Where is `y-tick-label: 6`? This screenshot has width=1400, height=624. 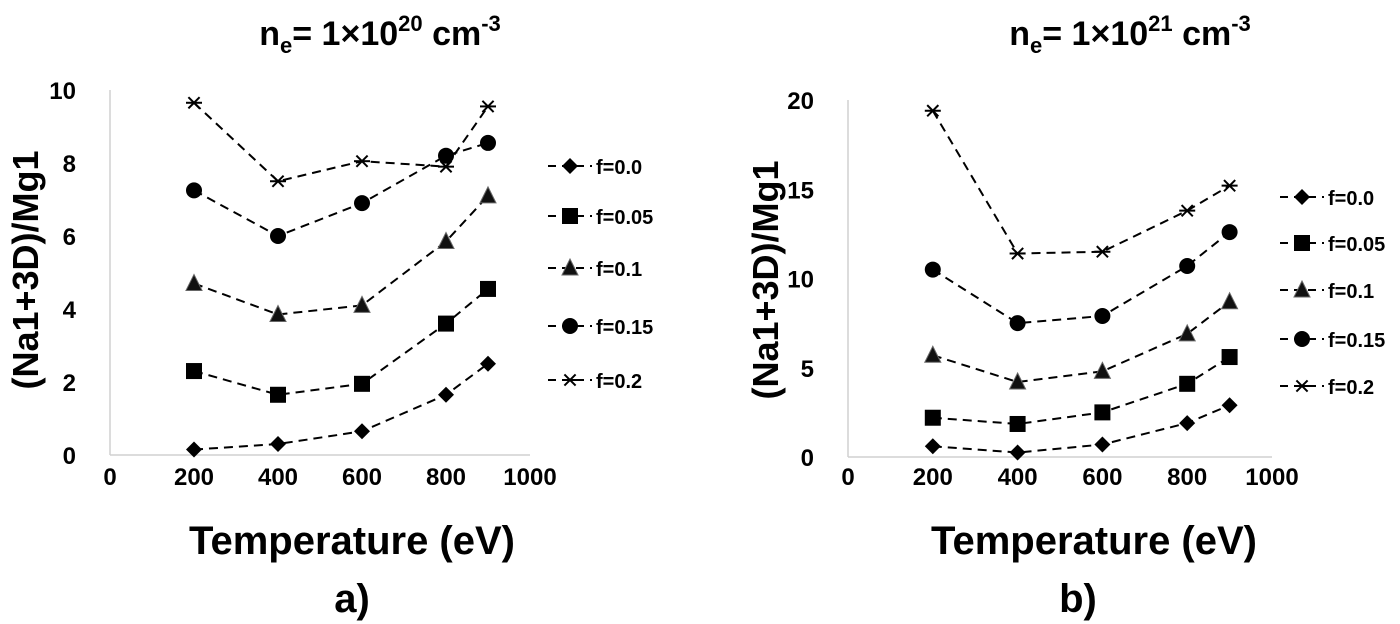 y-tick-label: 6 is located at coordinates (69, 237).